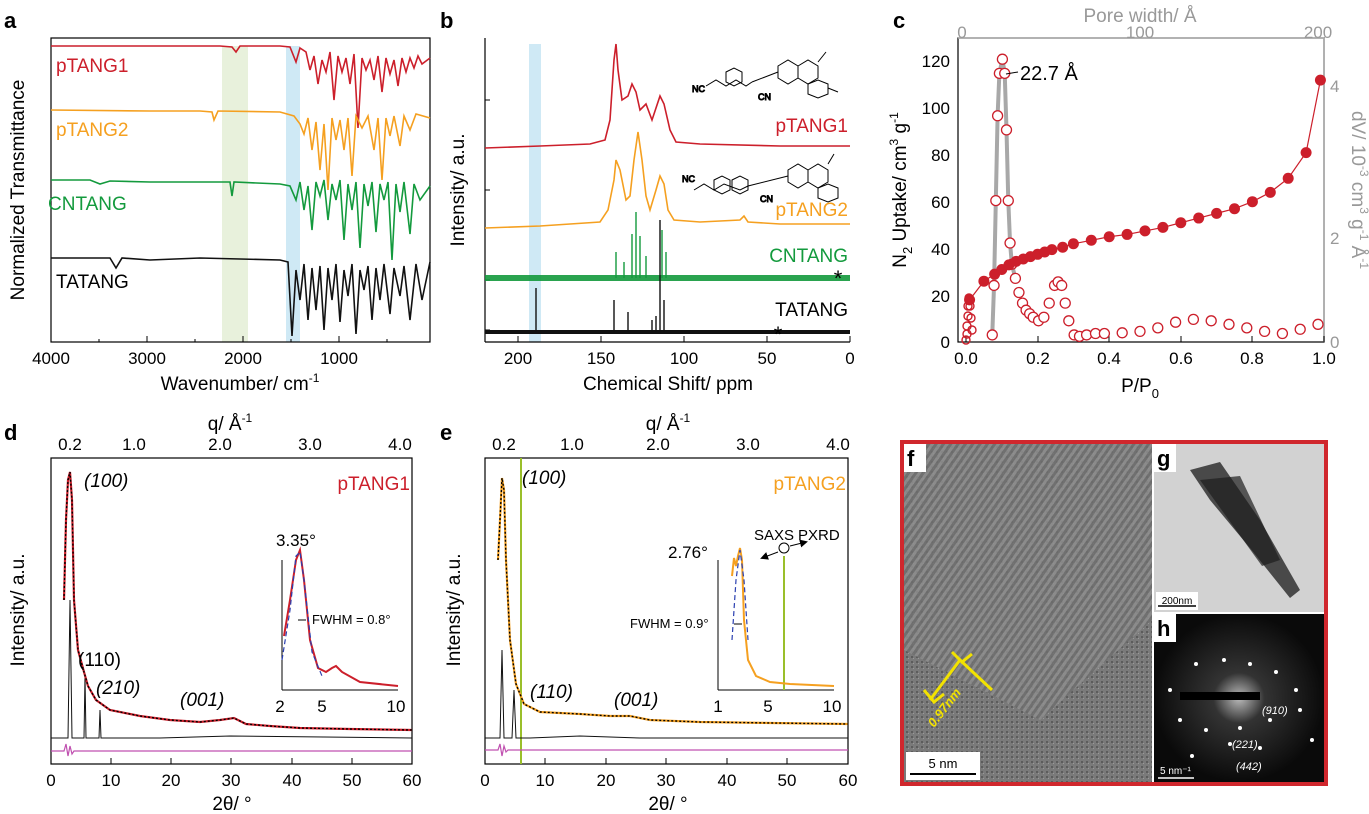 This screenshot has width=1369, height=814. I want to click on c-xtick-08: 0.8, so click(1252, 358).